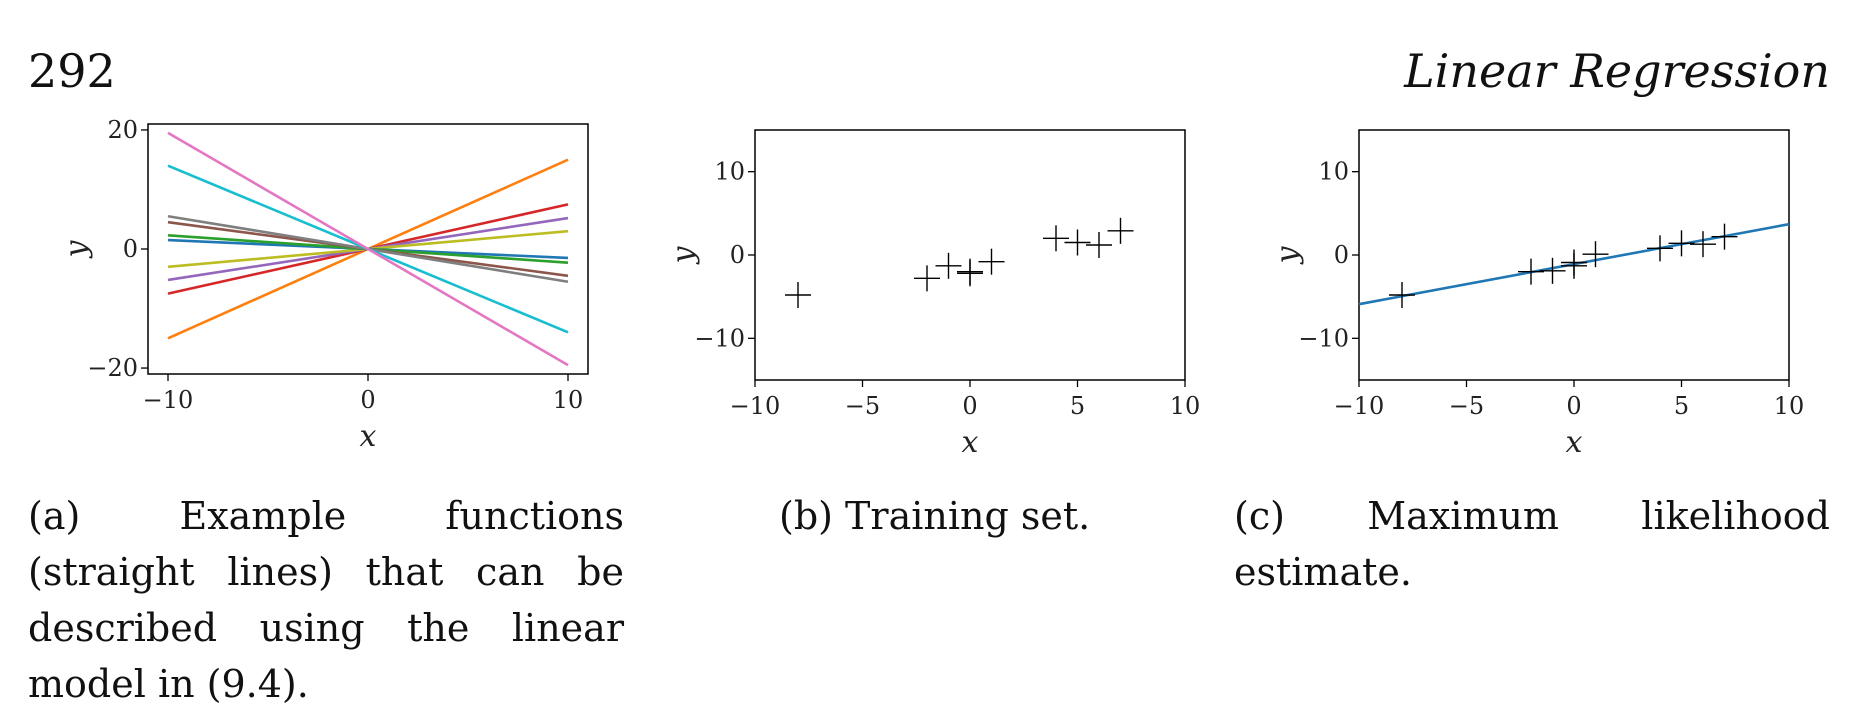 This screenshot has height=712, width=1860. Describe the element at coordinates (112, 368) in the screenshot. I see `y-tick-label: −20` at that location.